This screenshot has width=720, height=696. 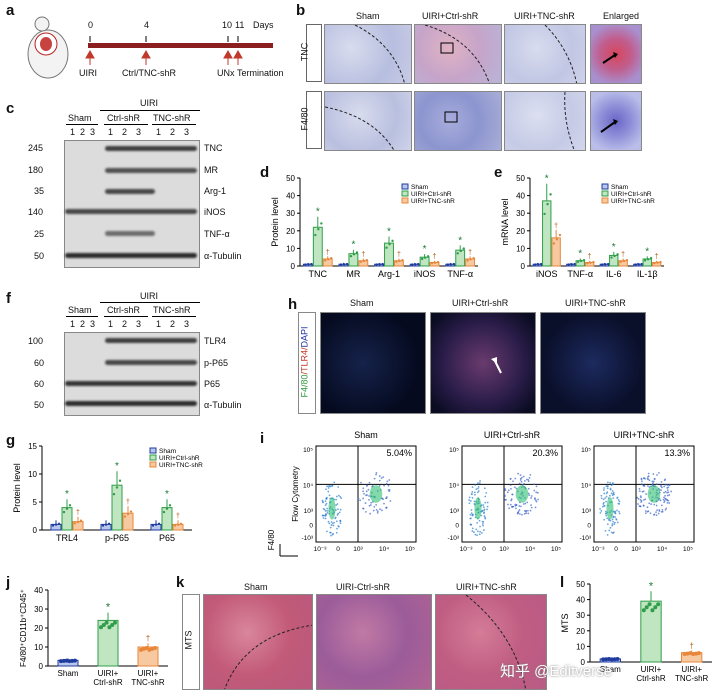 What do you see at coordinates (36, 170) in the screenshot?
I see `c-marker-180: 180` at bounding box center [36, 170].